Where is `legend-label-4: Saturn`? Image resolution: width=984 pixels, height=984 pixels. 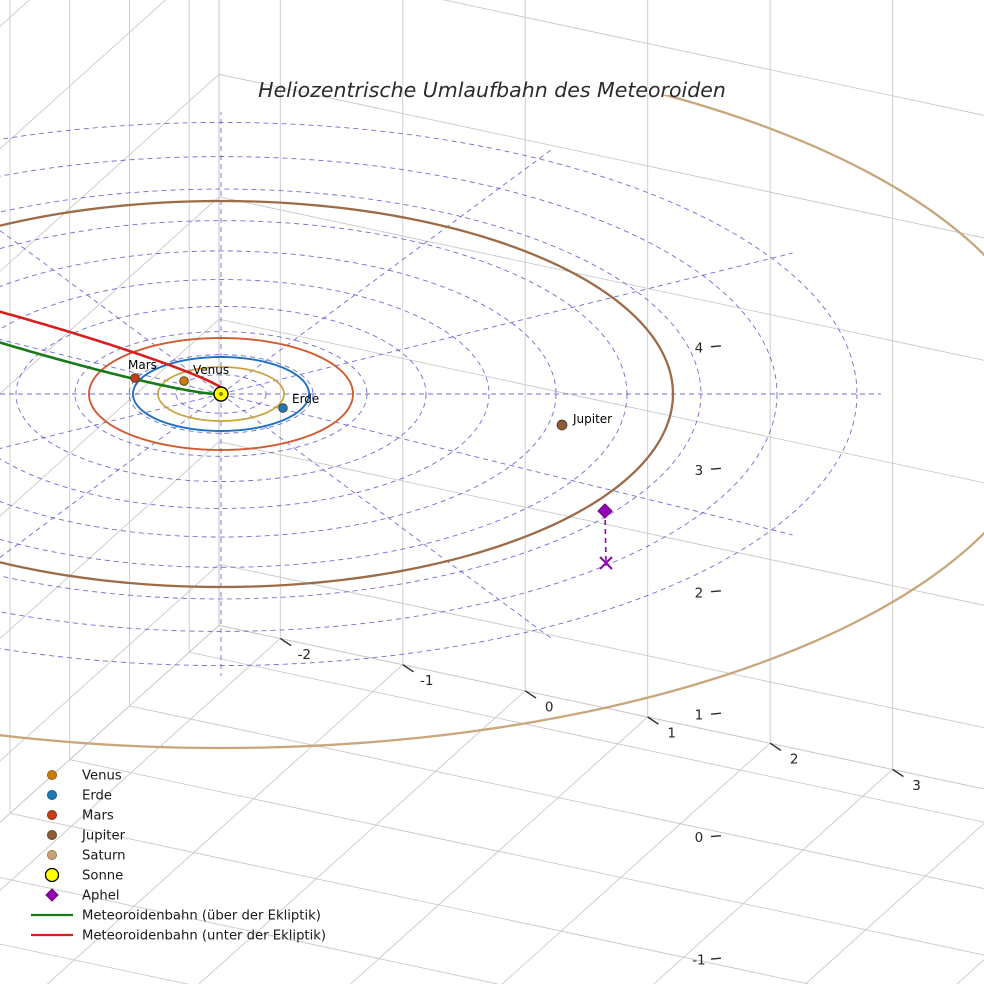 legend-label-4: Saturn is located at coordinates (104, 856).